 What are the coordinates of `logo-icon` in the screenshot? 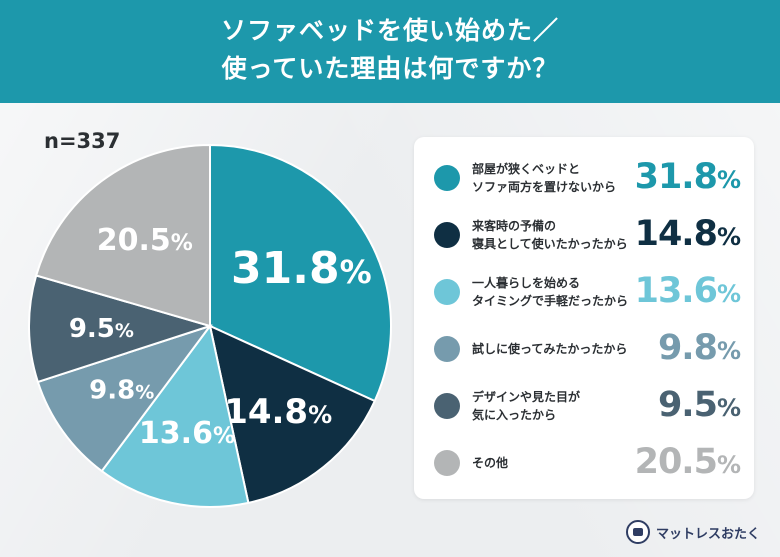 It's located at (638, 532).